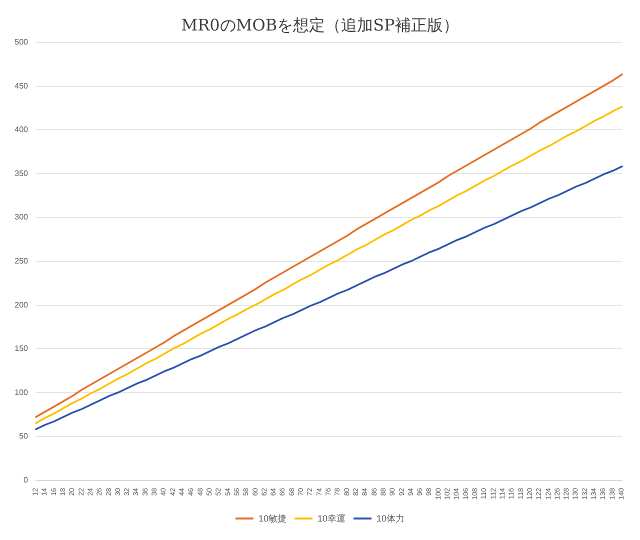  What do you see at coordinates (272, 519) in the screenshot?
I see `legend-label: 10敏捷` at bounding box center [272, 519].